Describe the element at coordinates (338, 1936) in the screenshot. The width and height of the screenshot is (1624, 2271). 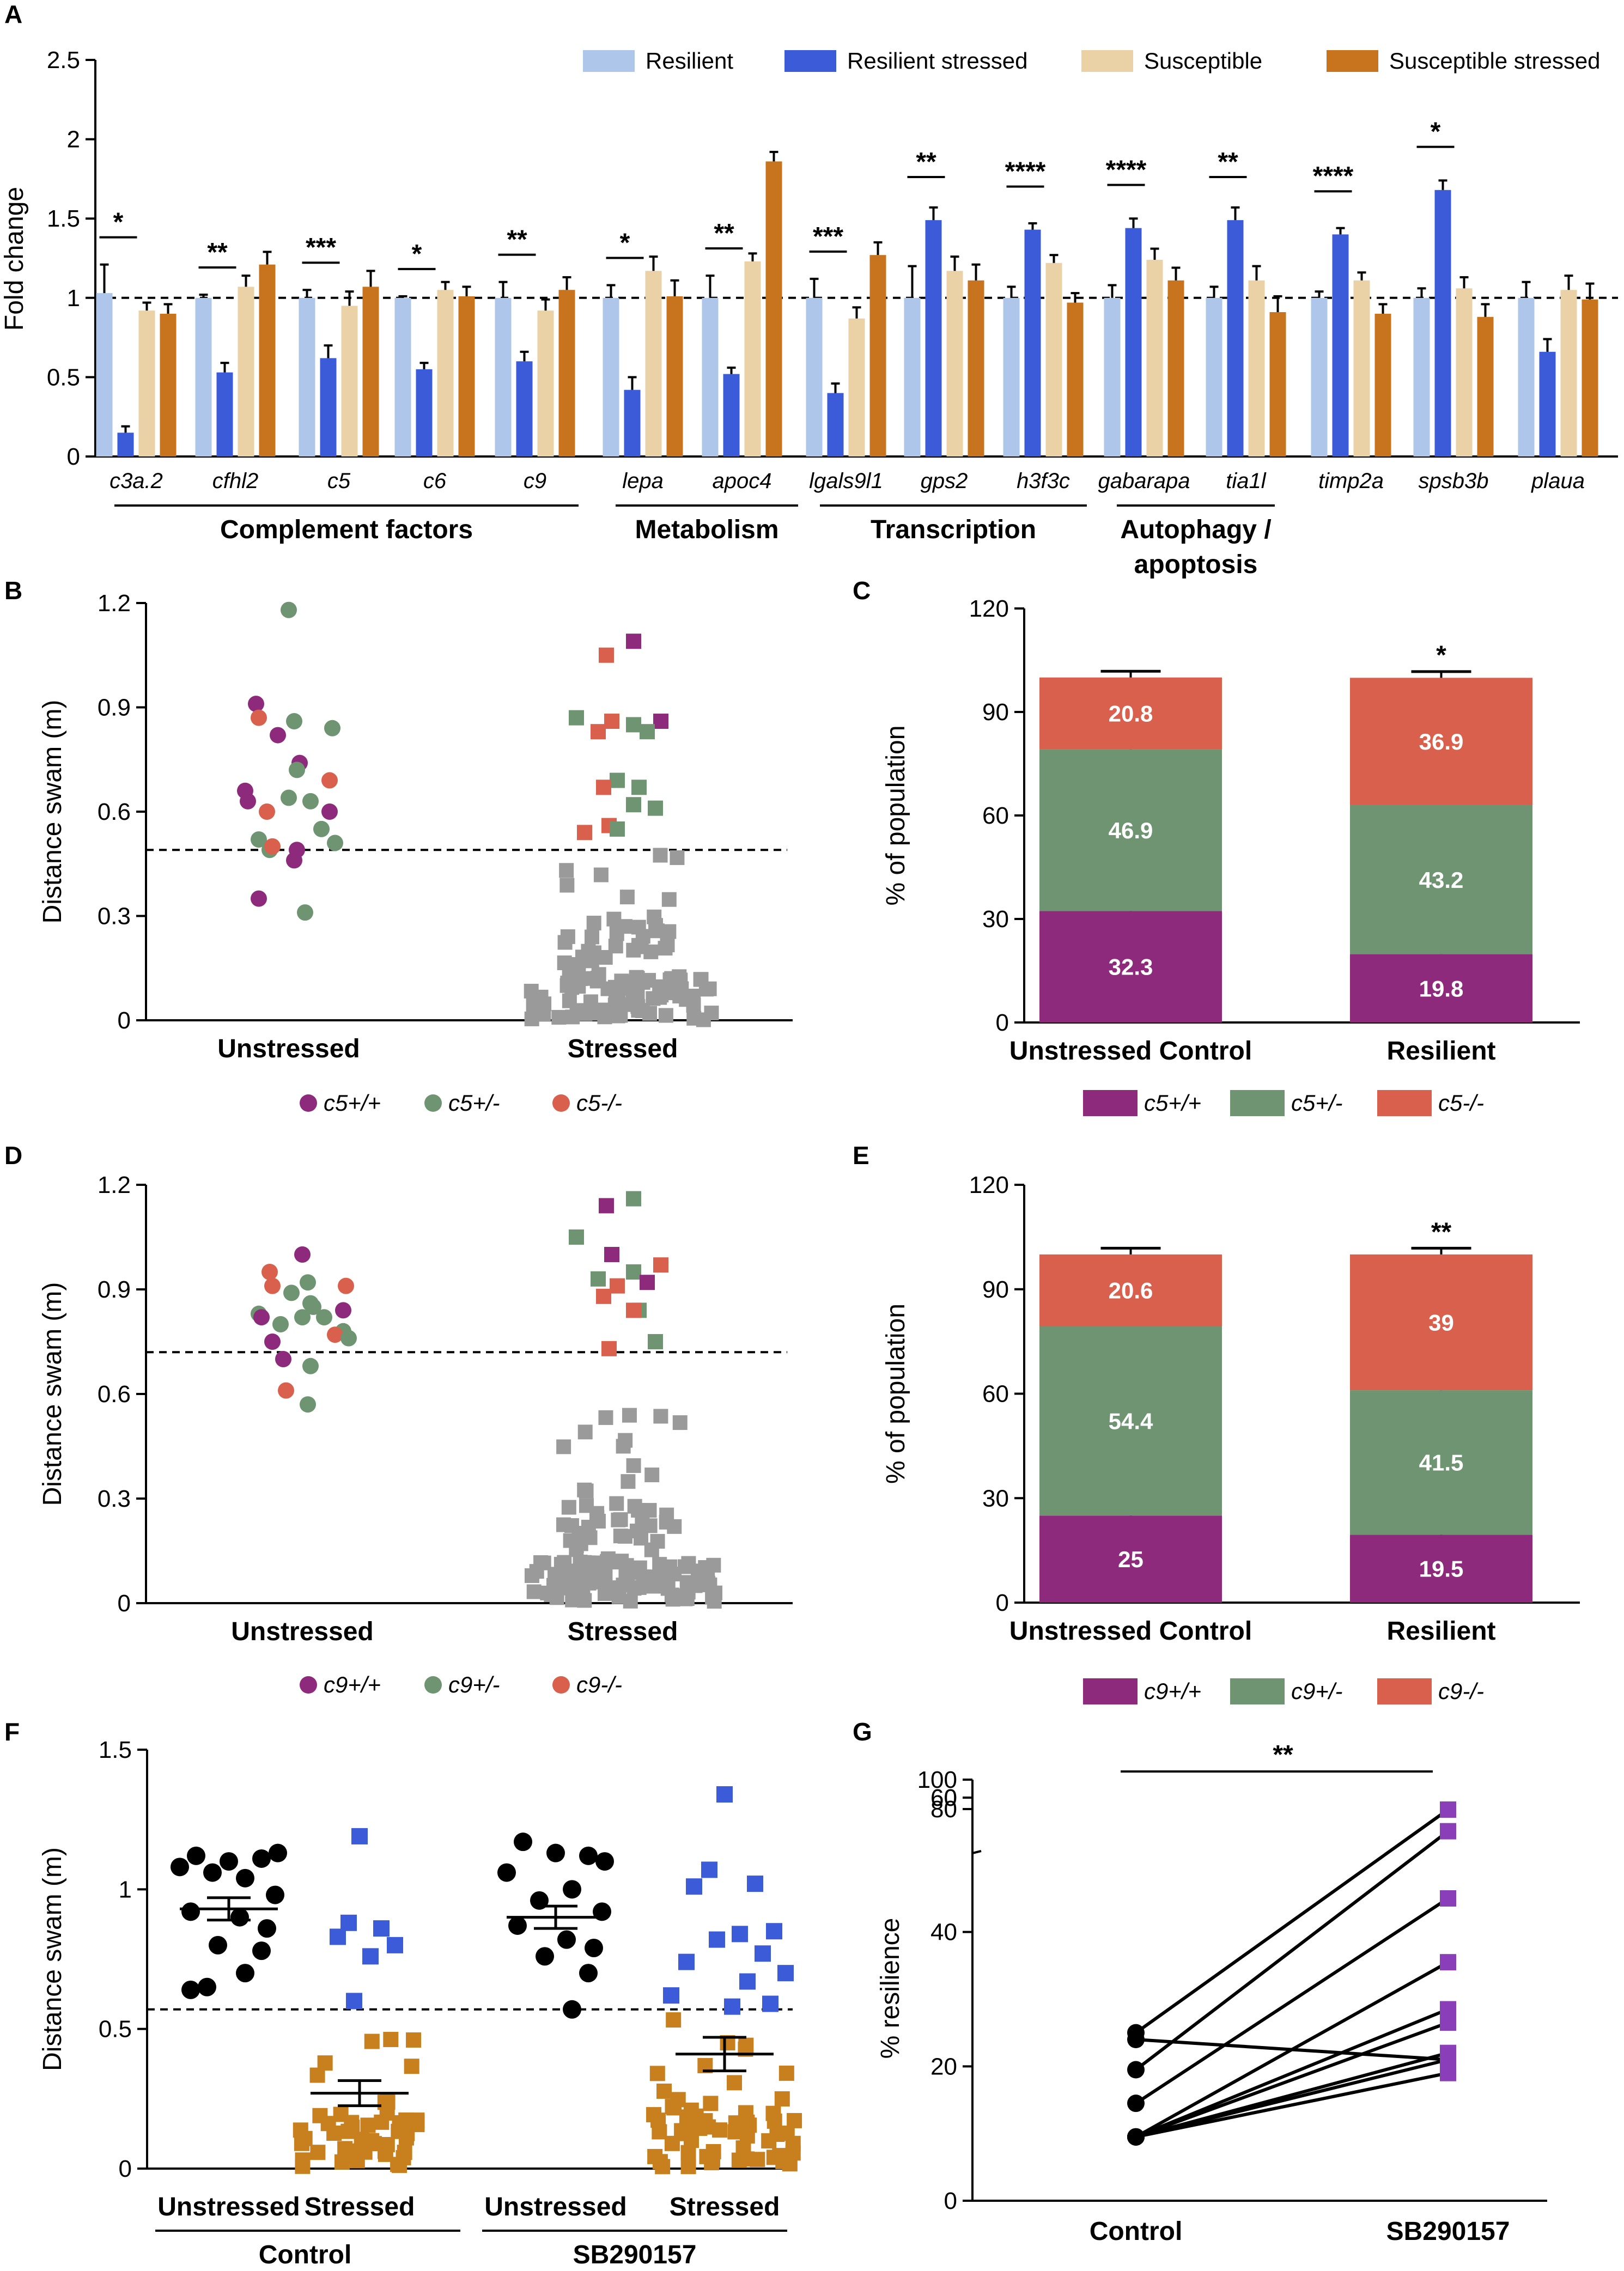
I see `stressed-control-square` at that location.